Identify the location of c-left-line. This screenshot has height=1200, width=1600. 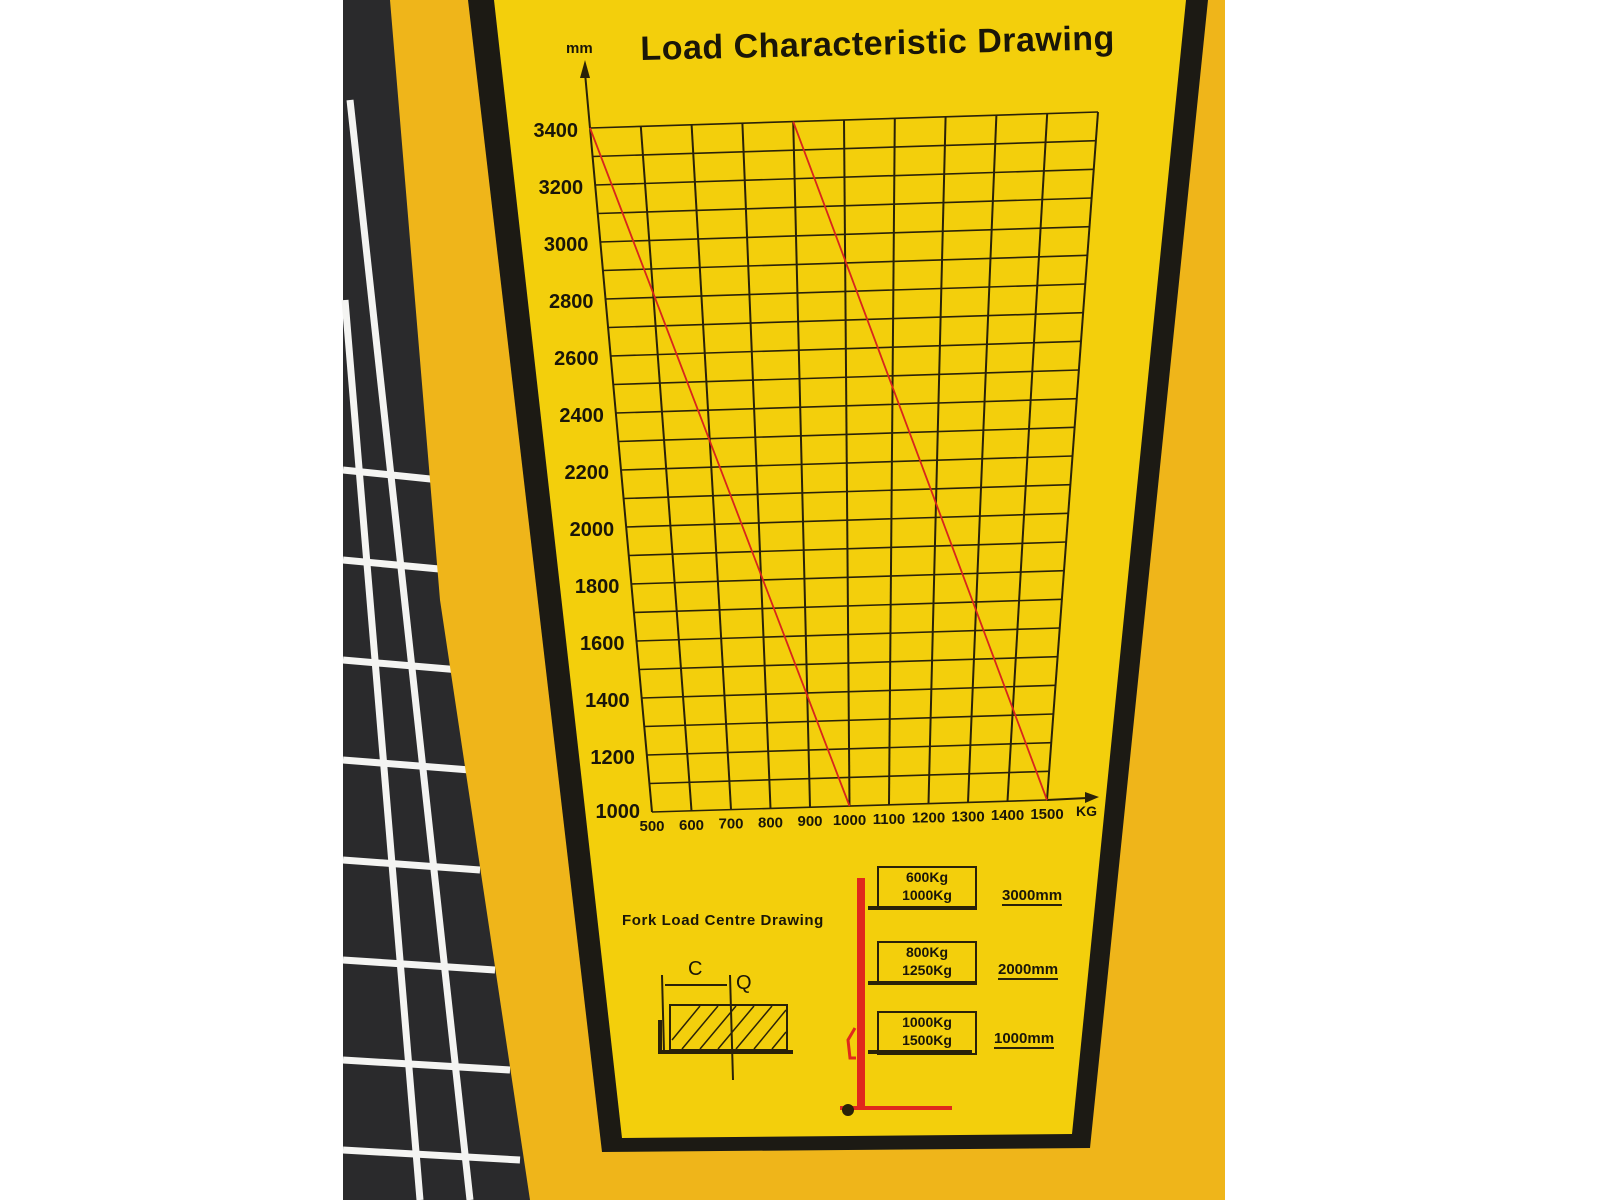
(663, 1013).